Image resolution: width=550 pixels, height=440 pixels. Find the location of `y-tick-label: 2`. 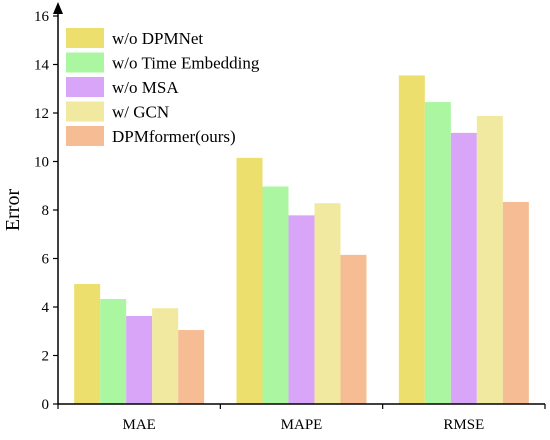

y-tick-label: 2 is located at coordinates (46, 357).